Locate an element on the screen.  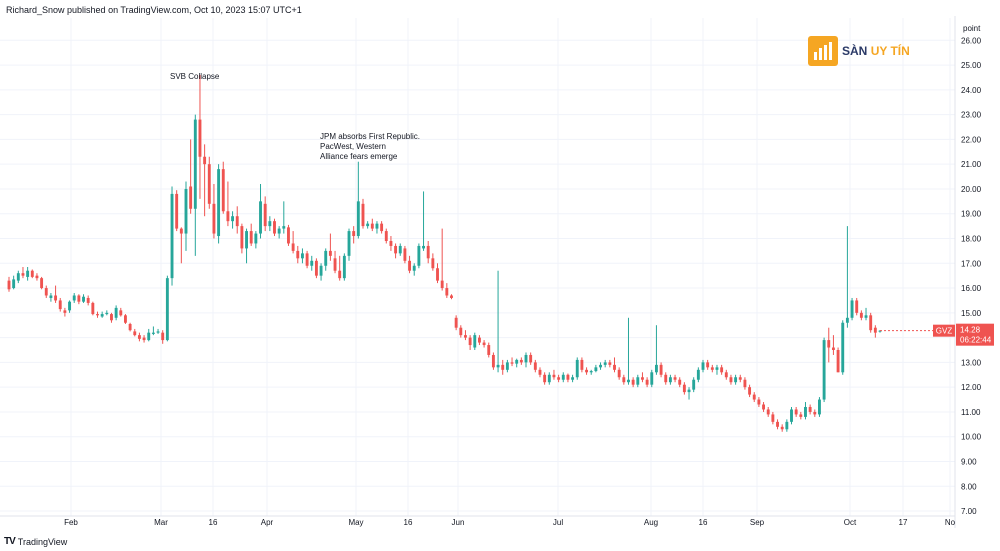
time-tick-label: No is located at coordinates (950, 522).